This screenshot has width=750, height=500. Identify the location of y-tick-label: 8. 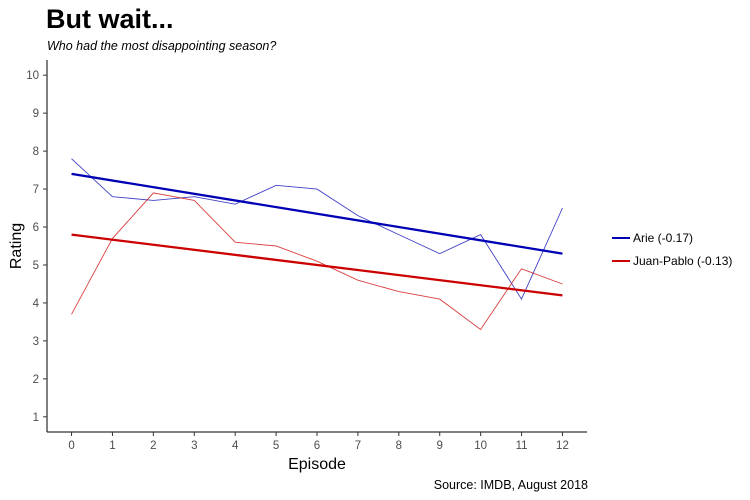
(36, 152).